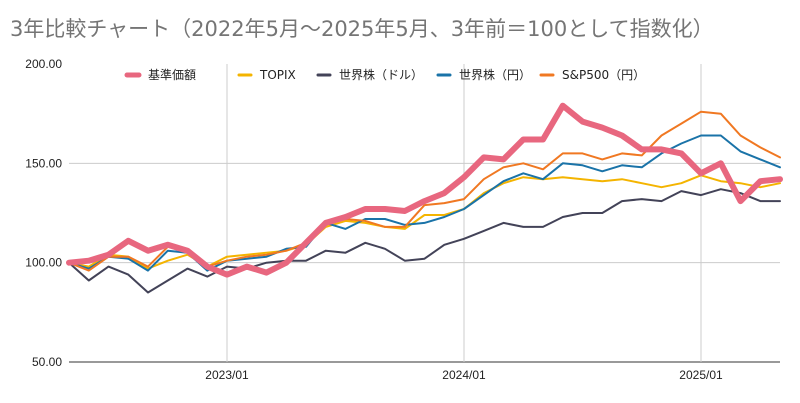 The height and width of the screenshot is (403, 800). Describe the element at coordinates (227, 375) in the screenshot. I see `x-tick-label: 2023/01` at that location.